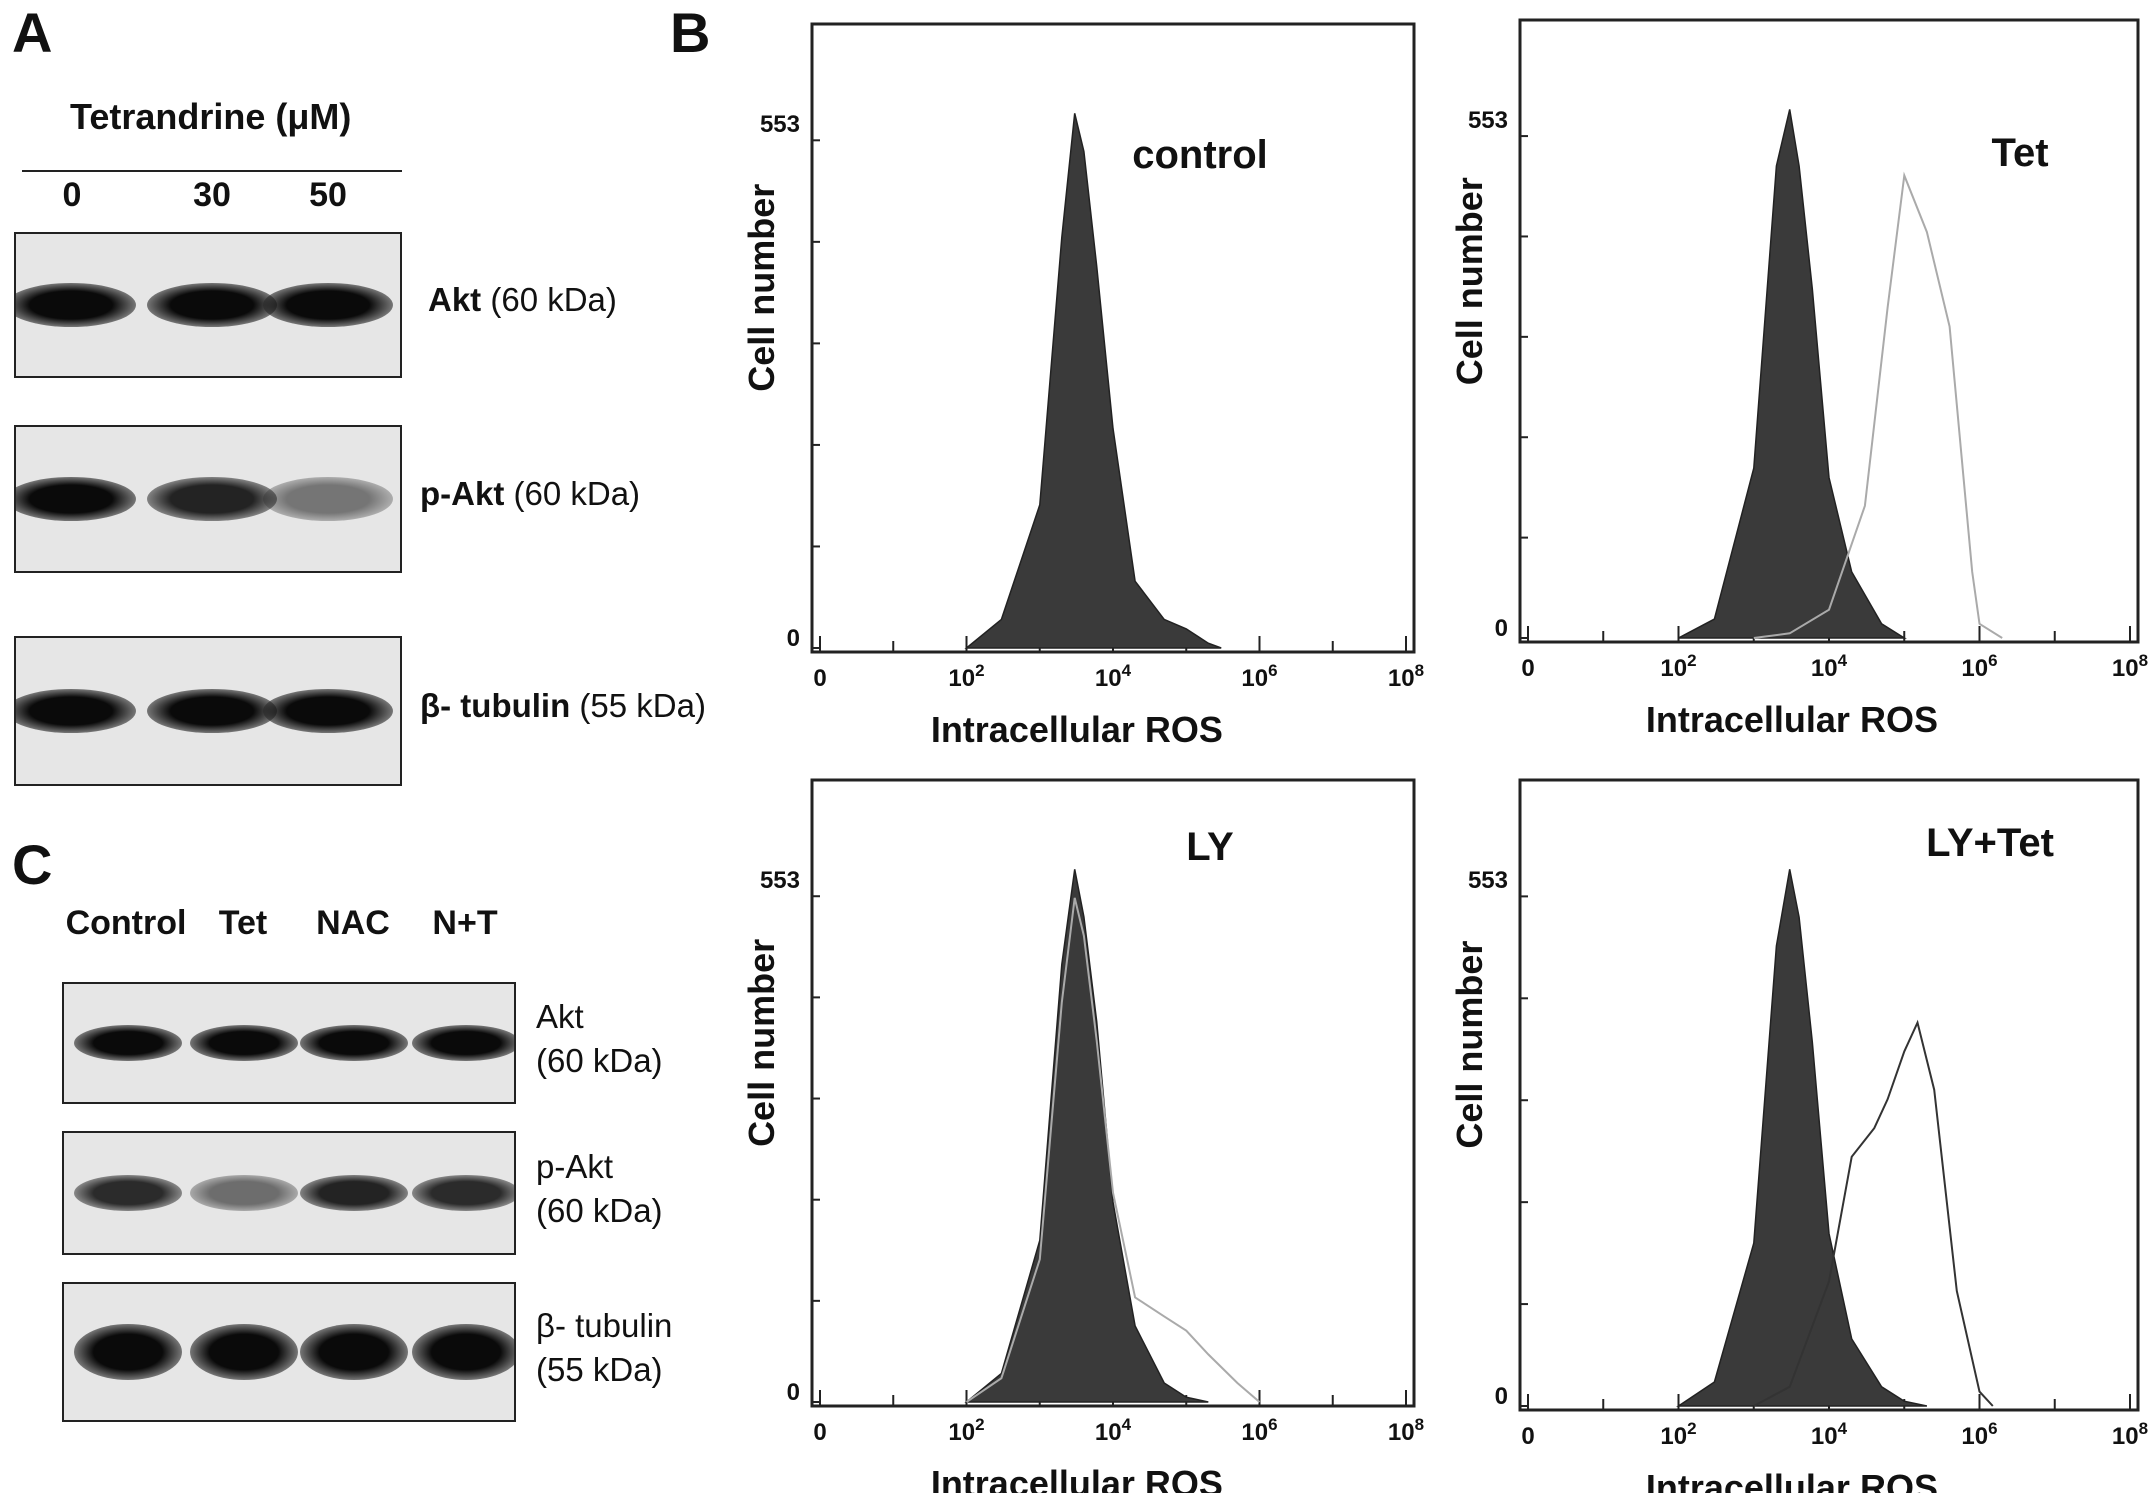 The width and height of the screenshot is (2150, 1493). What do you see at coordinates (1210, 847) in the screenshot?
I see `histogram-title: LY` at bounding box center [1210, 847].